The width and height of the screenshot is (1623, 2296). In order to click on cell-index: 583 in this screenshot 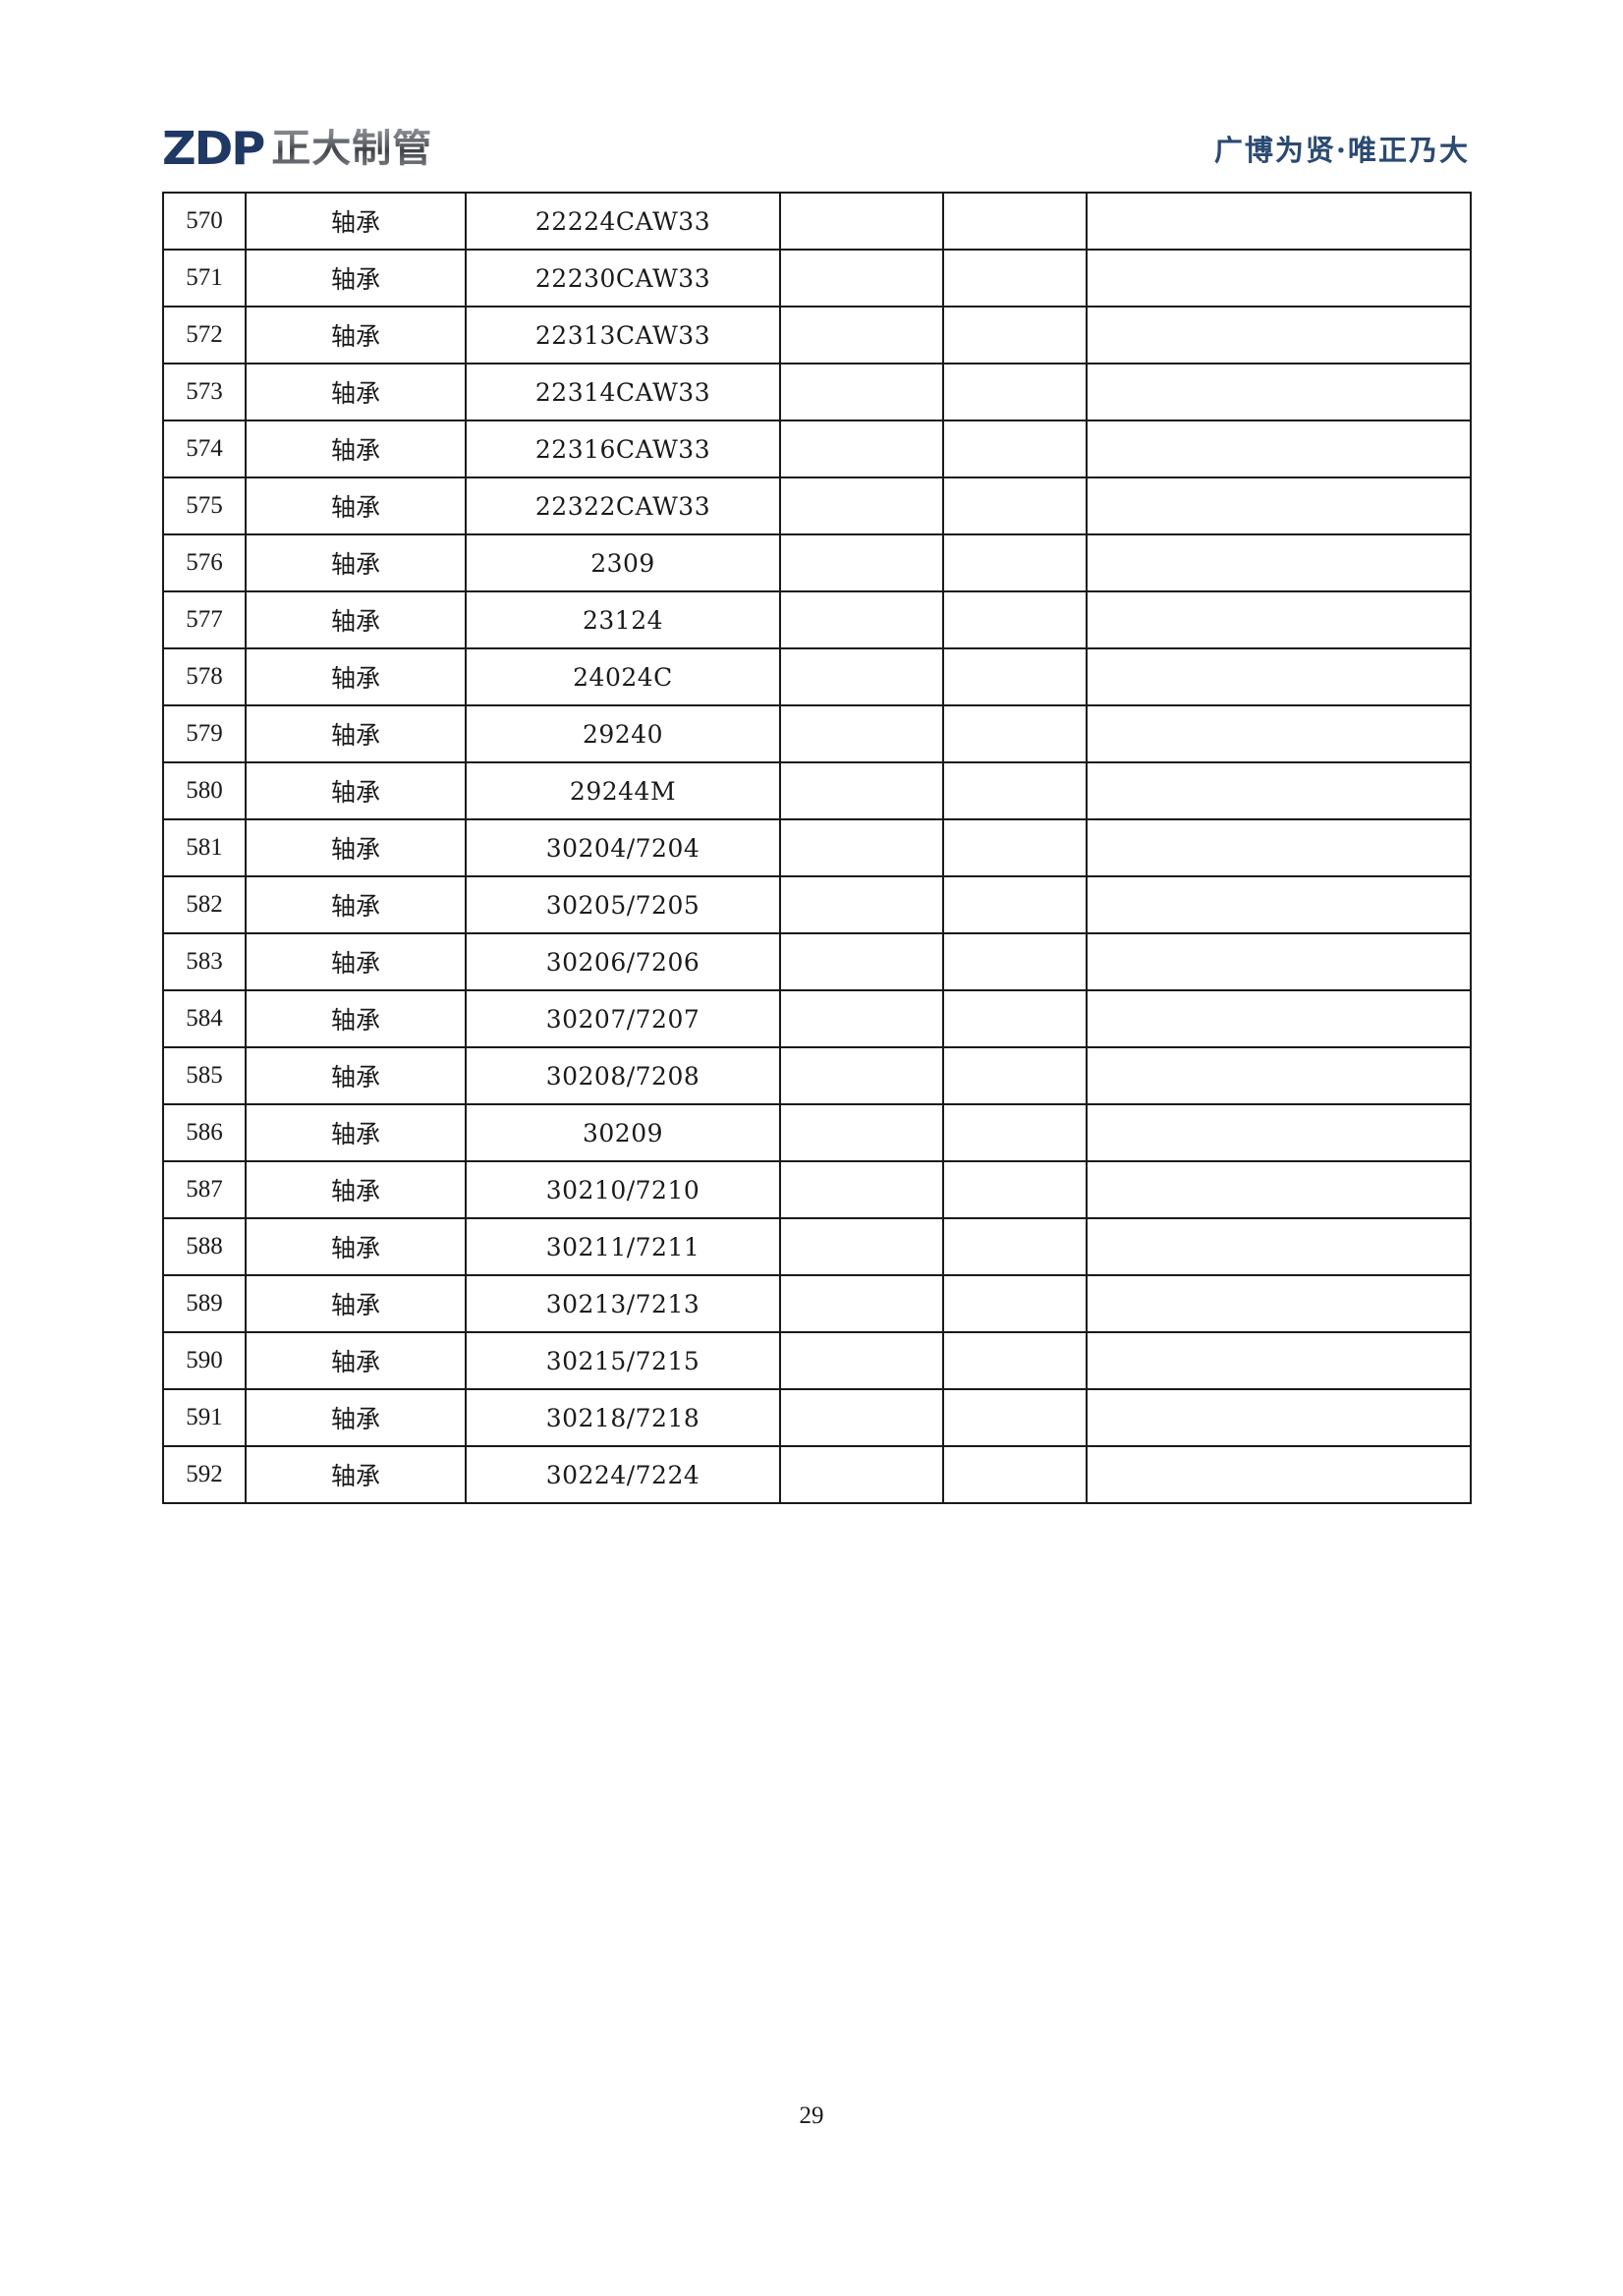, I will do `click(204, 961)`.